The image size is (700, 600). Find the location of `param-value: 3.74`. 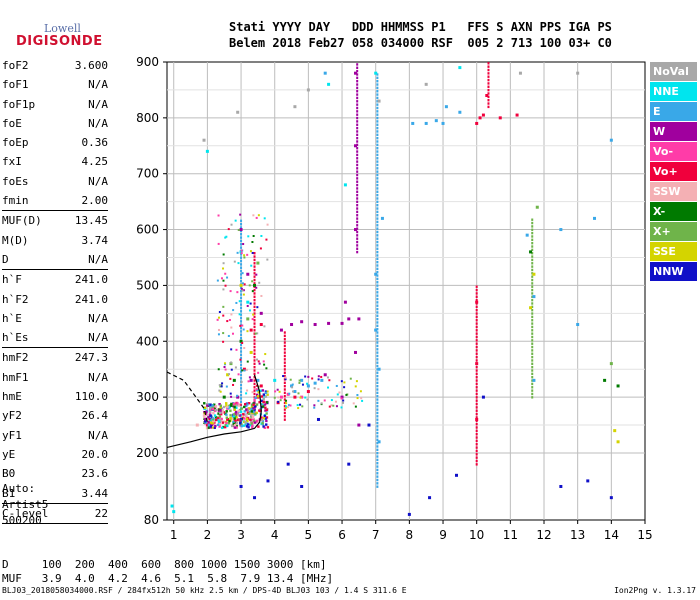

param-value: 3.74 is located at coordinates (95, 240).